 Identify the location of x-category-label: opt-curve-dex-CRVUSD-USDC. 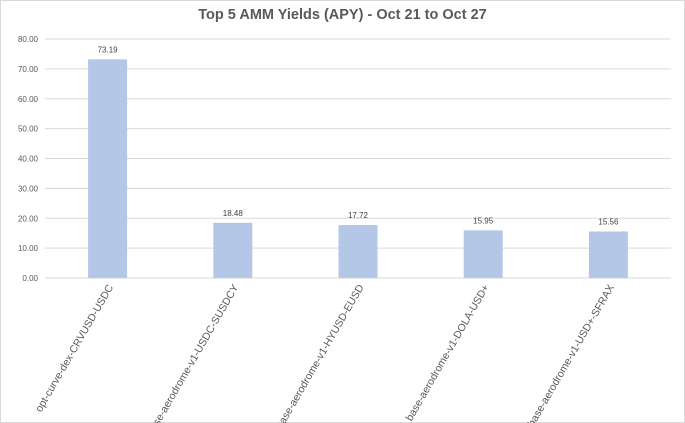
(74, 348).